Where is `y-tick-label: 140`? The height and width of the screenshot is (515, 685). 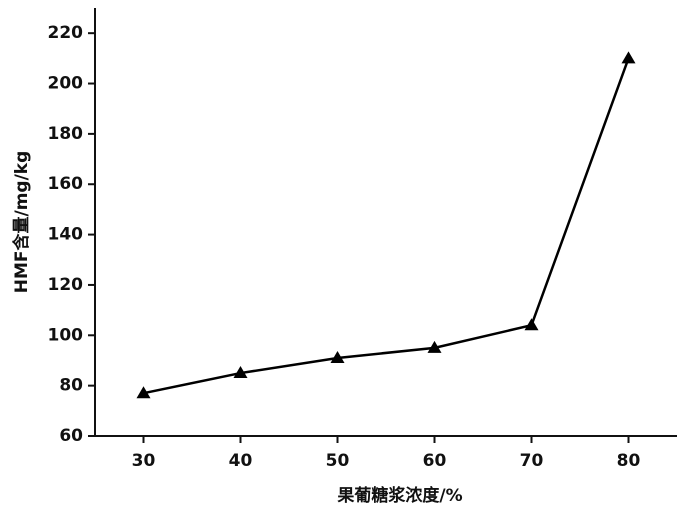
y-tick-label: 140 is located at coordinates (66, 235).